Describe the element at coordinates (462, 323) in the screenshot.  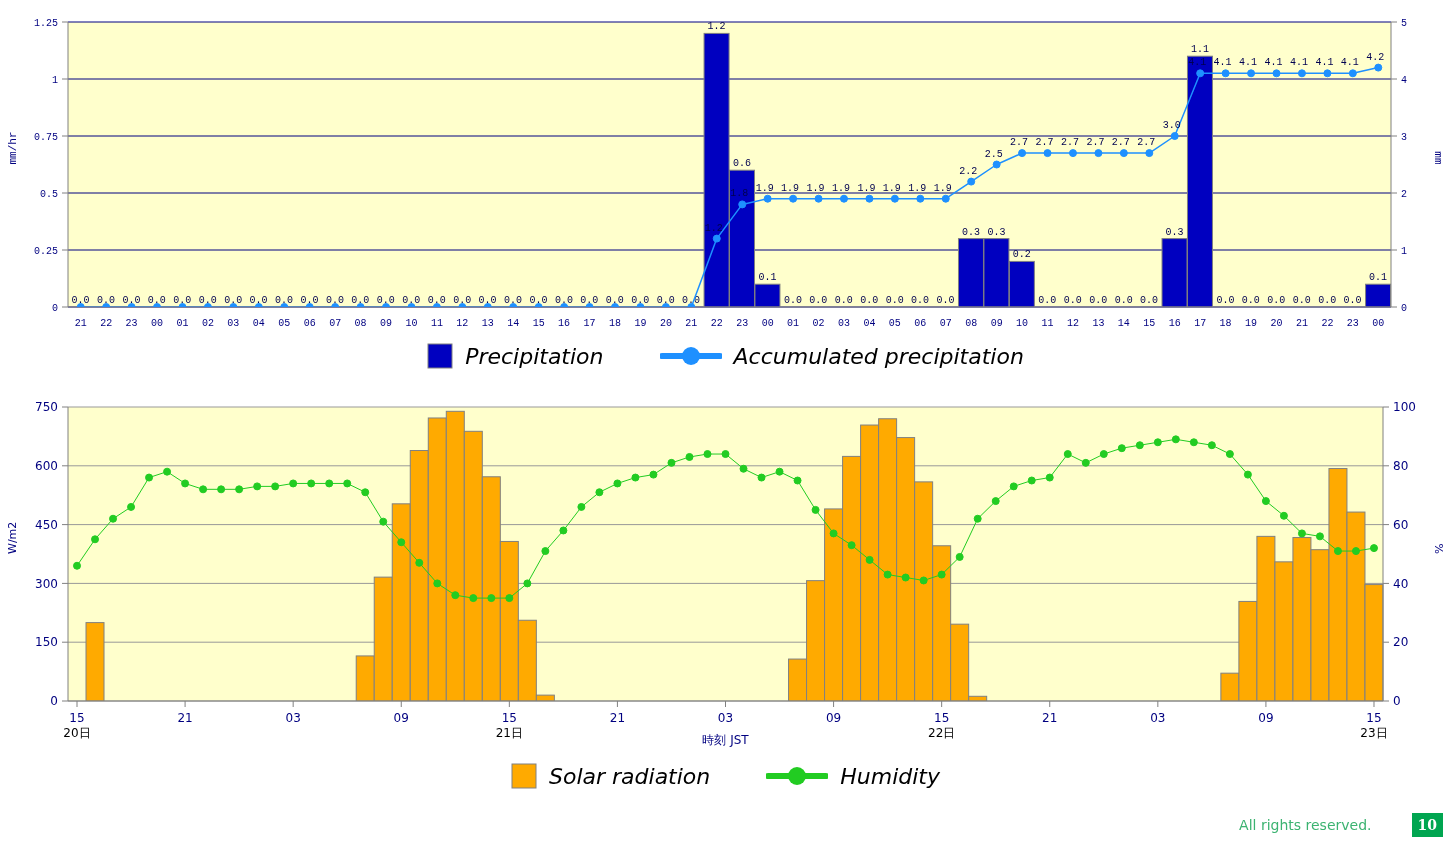
I see `x-tick-label: 12` at that location.